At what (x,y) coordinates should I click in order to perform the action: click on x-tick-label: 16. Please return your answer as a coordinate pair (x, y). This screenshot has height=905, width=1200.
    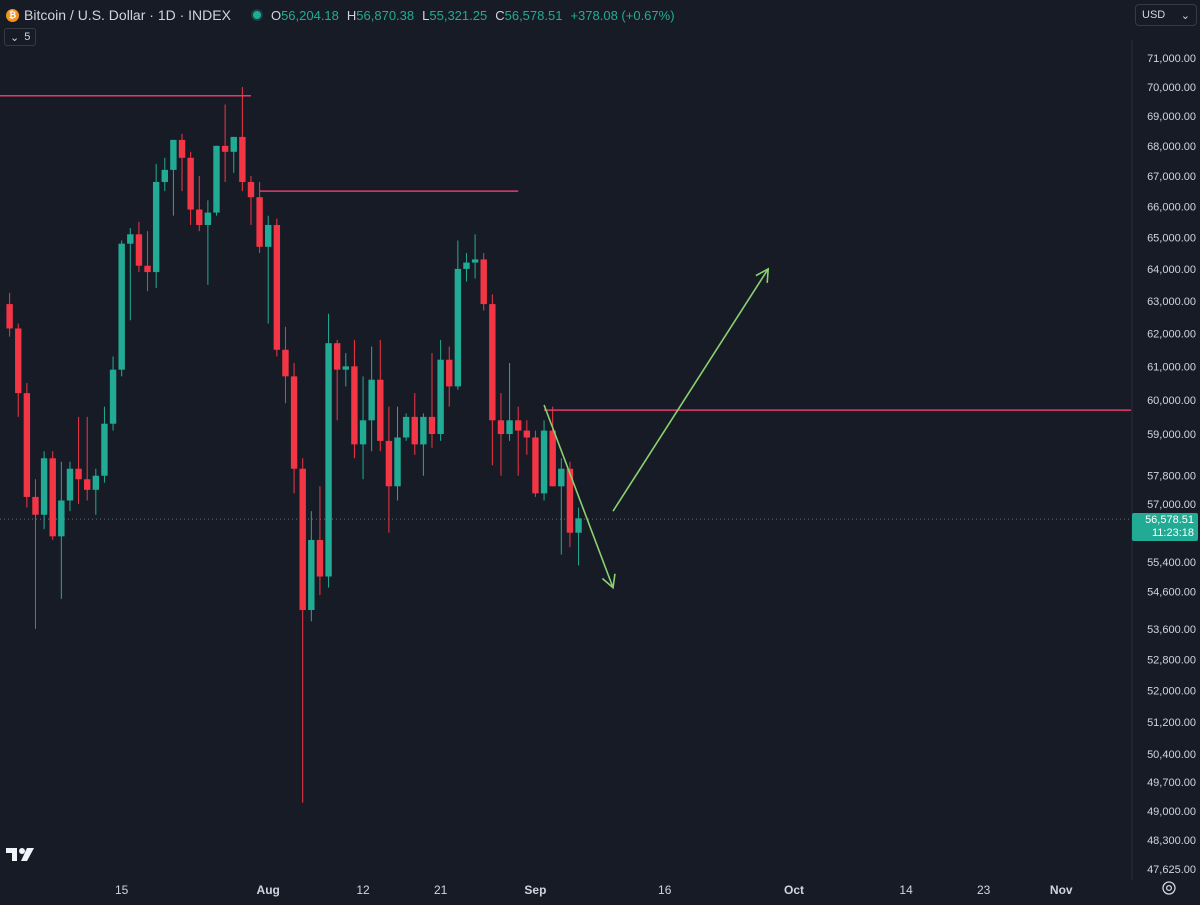
    Looking at the image, I should click on (665, 890).